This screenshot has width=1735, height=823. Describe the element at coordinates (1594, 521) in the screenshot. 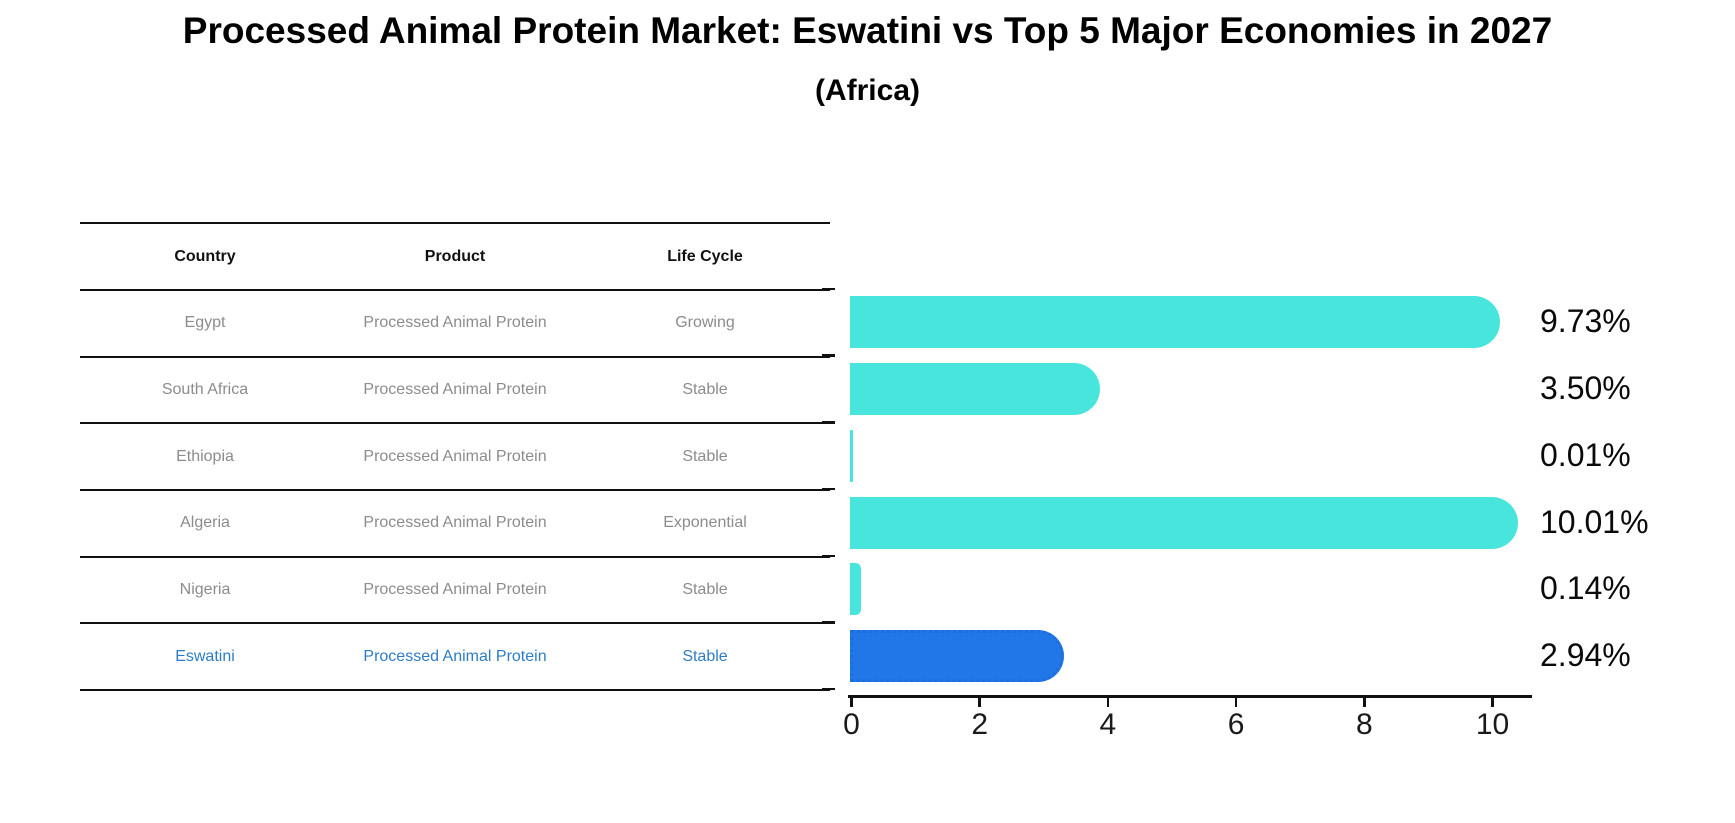

I see `value-label-algeria: 10.01%` at that location.